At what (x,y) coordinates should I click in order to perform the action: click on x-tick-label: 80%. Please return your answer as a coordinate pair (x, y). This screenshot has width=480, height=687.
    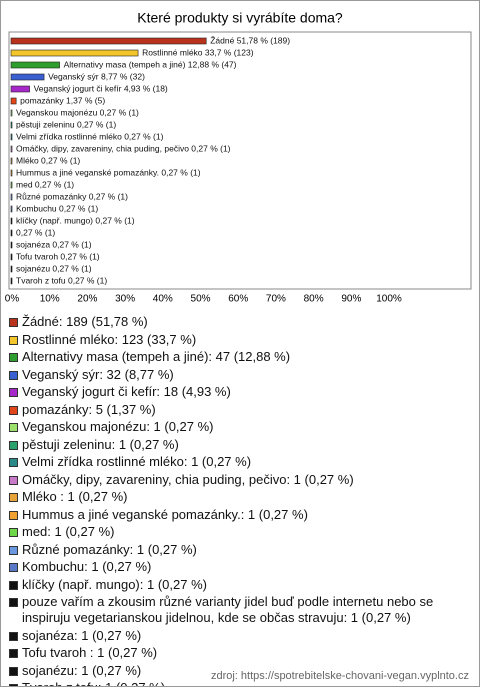
    Looking at the image, I should click on (314, 299).